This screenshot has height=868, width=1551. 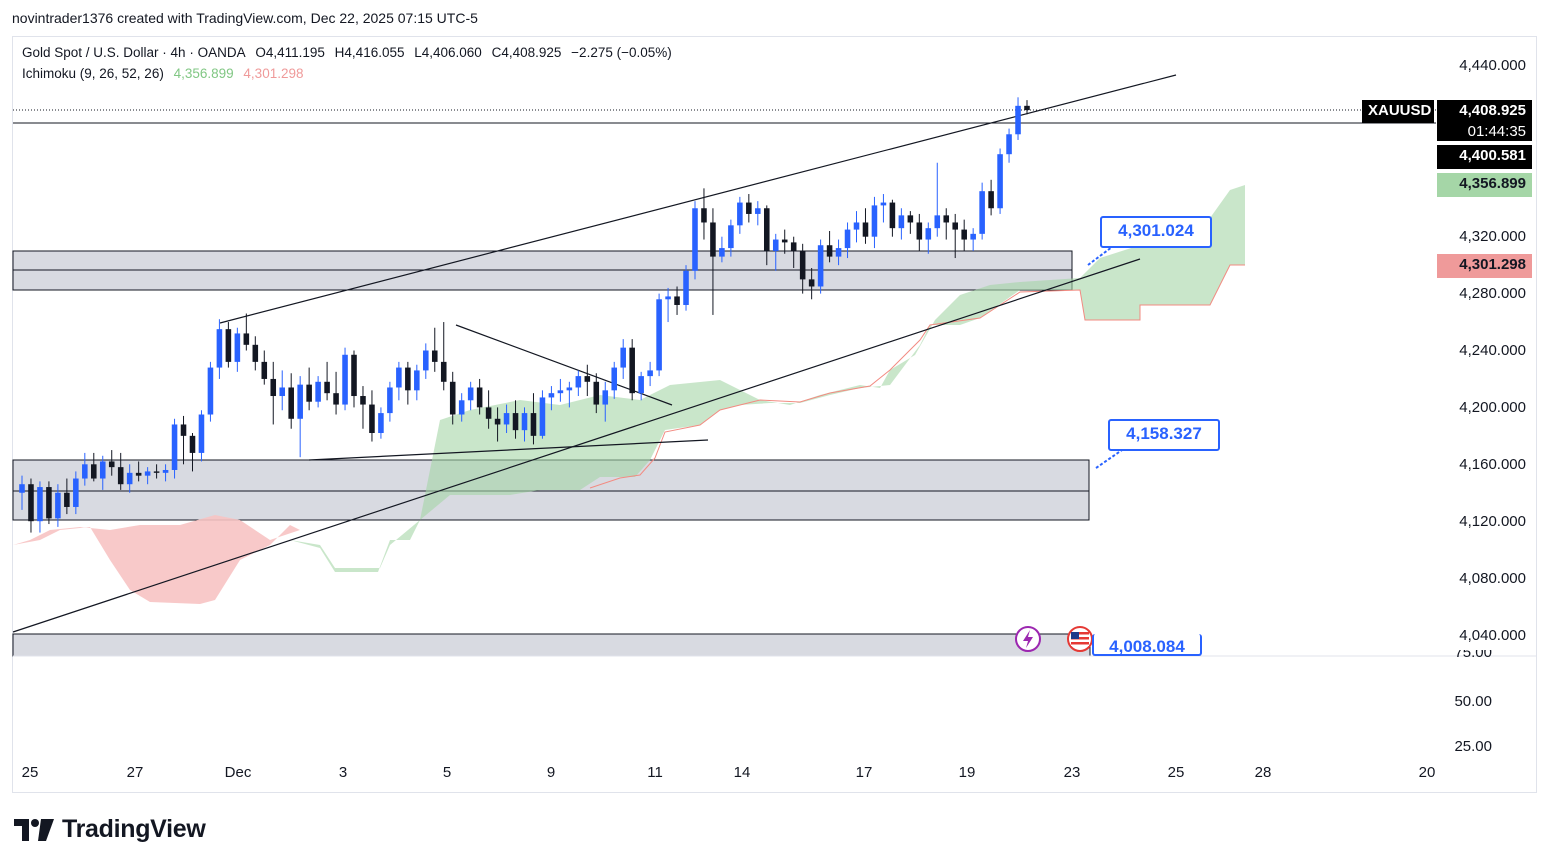 What do you see at coordinates (1164, 435) in the screenshot?
I see `callout-middle: 4,158.327` at bounding box center [1164, 435].